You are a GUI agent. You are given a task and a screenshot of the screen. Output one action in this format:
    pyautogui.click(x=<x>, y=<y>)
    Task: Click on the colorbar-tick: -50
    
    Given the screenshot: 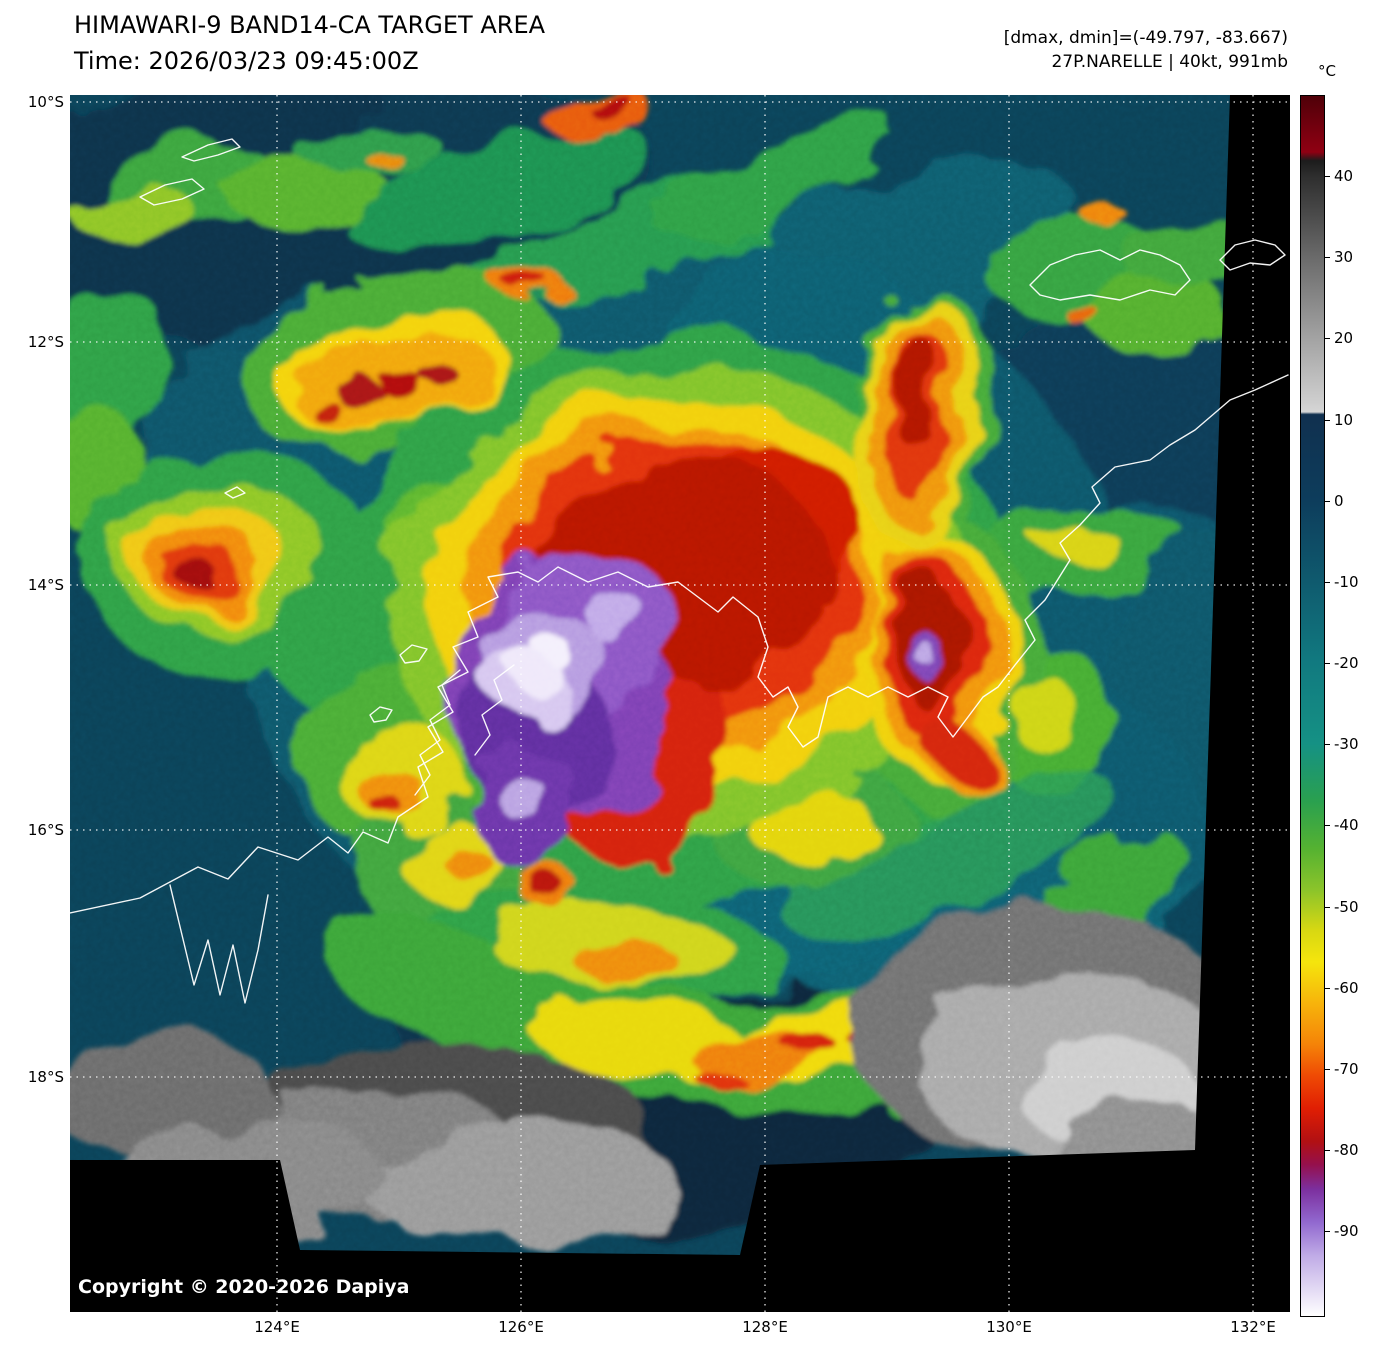 What is the action you would take?
    pyautogui.click(x=1342, y=907)
    